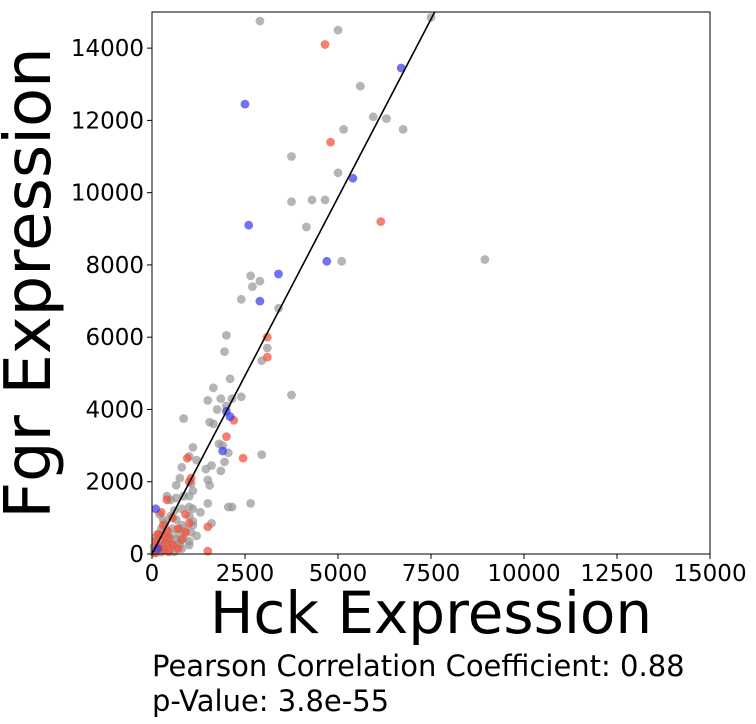 Image resolution: width=756 pixels, height=724 pixels. I want to click on y-tick-label: 12000, so click(107, 121).